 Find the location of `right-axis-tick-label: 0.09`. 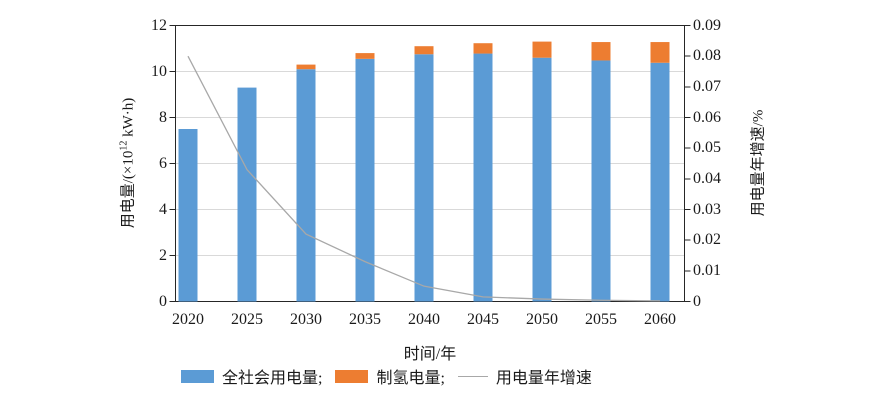

right-axis-tick-label: 0.09 is located at coordinates (707, 25).